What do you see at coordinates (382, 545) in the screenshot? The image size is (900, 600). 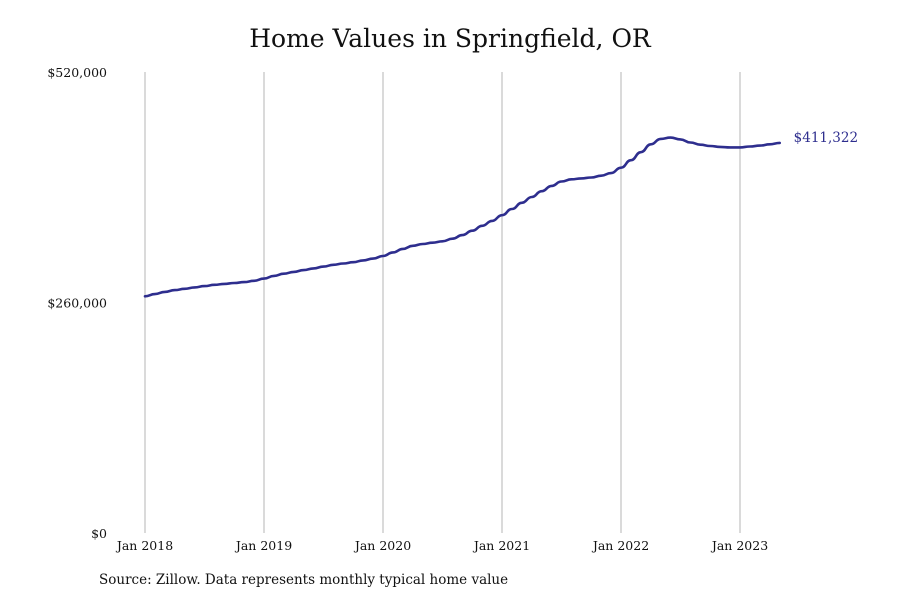 I see `x-tick-label: Jan 2020` at bounding box center [382, 545].